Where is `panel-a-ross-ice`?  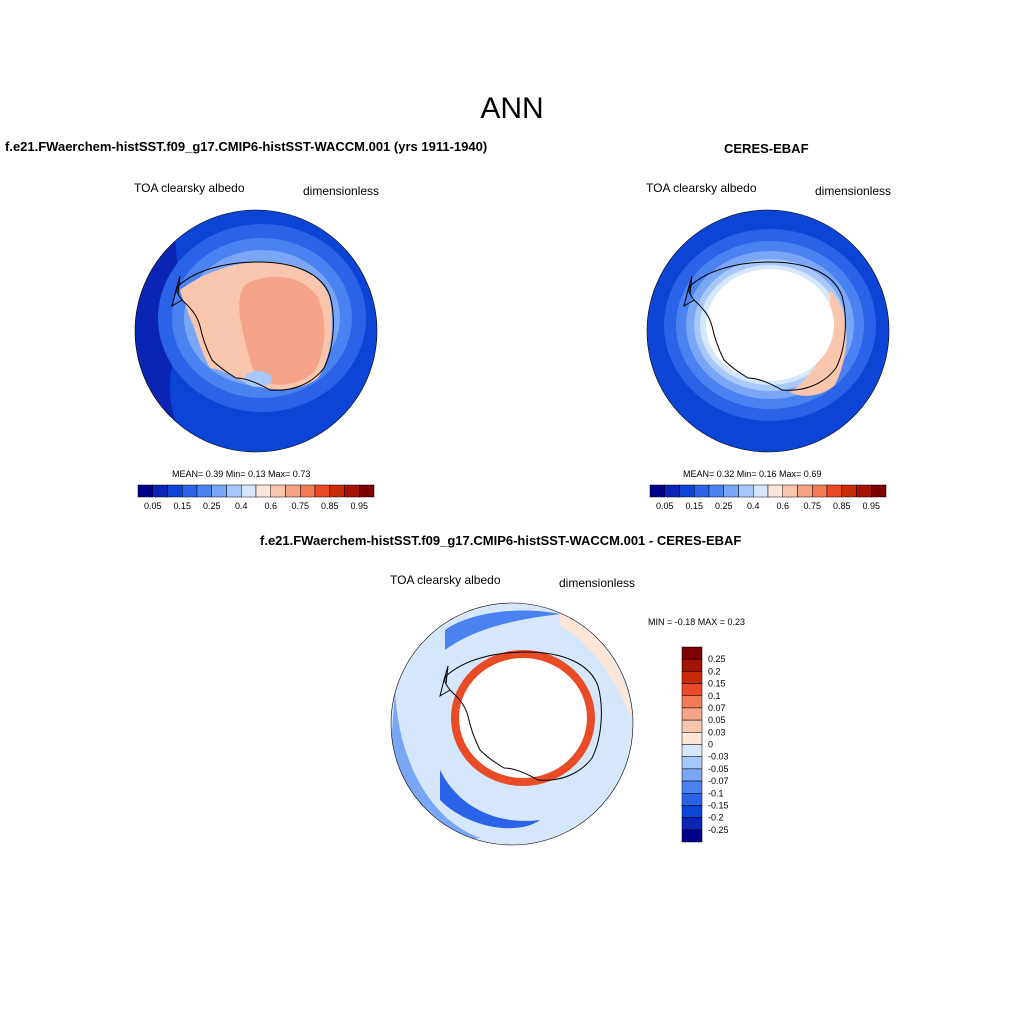
panel-a-ross-ice is located at coordinates (258, 379).